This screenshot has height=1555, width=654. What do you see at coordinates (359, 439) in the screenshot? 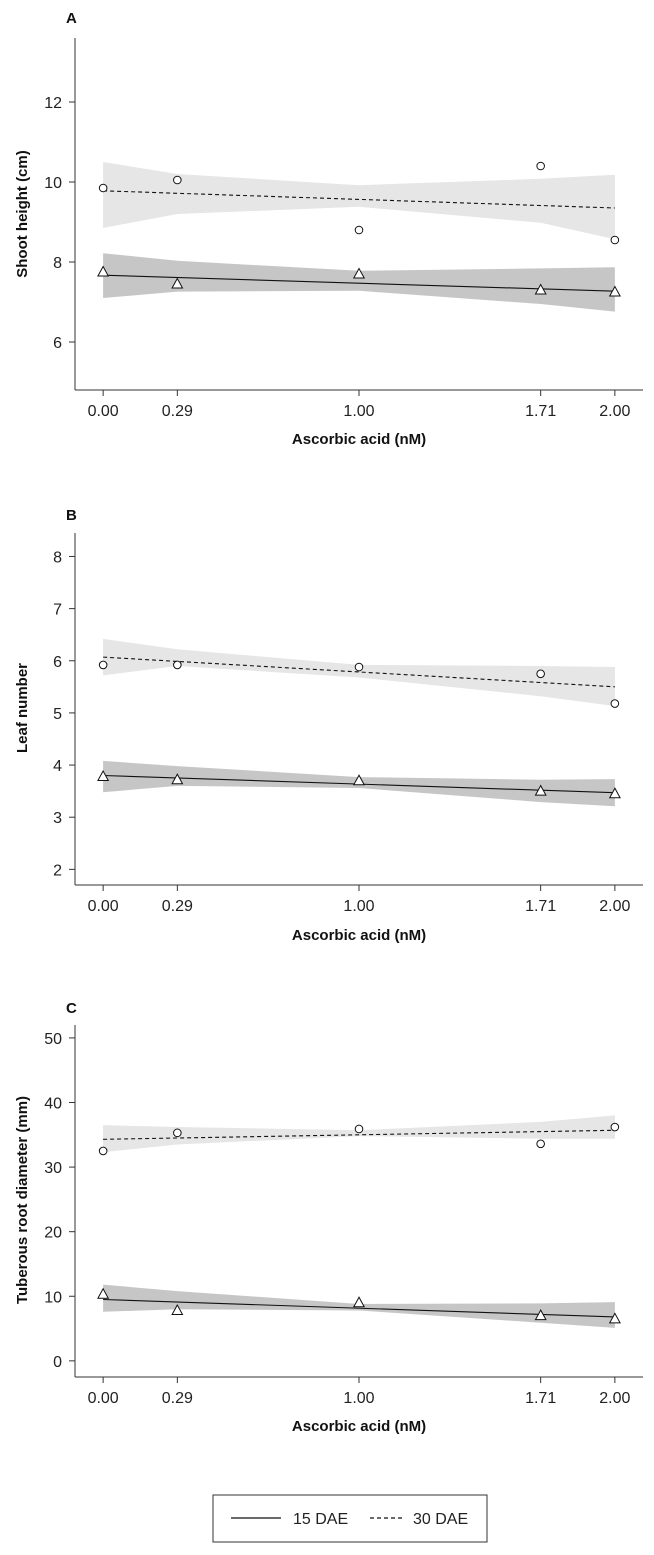
I see `panel-a-x-axis-label: Ascorbic acid (nM)` at bounding box center [359, 439].